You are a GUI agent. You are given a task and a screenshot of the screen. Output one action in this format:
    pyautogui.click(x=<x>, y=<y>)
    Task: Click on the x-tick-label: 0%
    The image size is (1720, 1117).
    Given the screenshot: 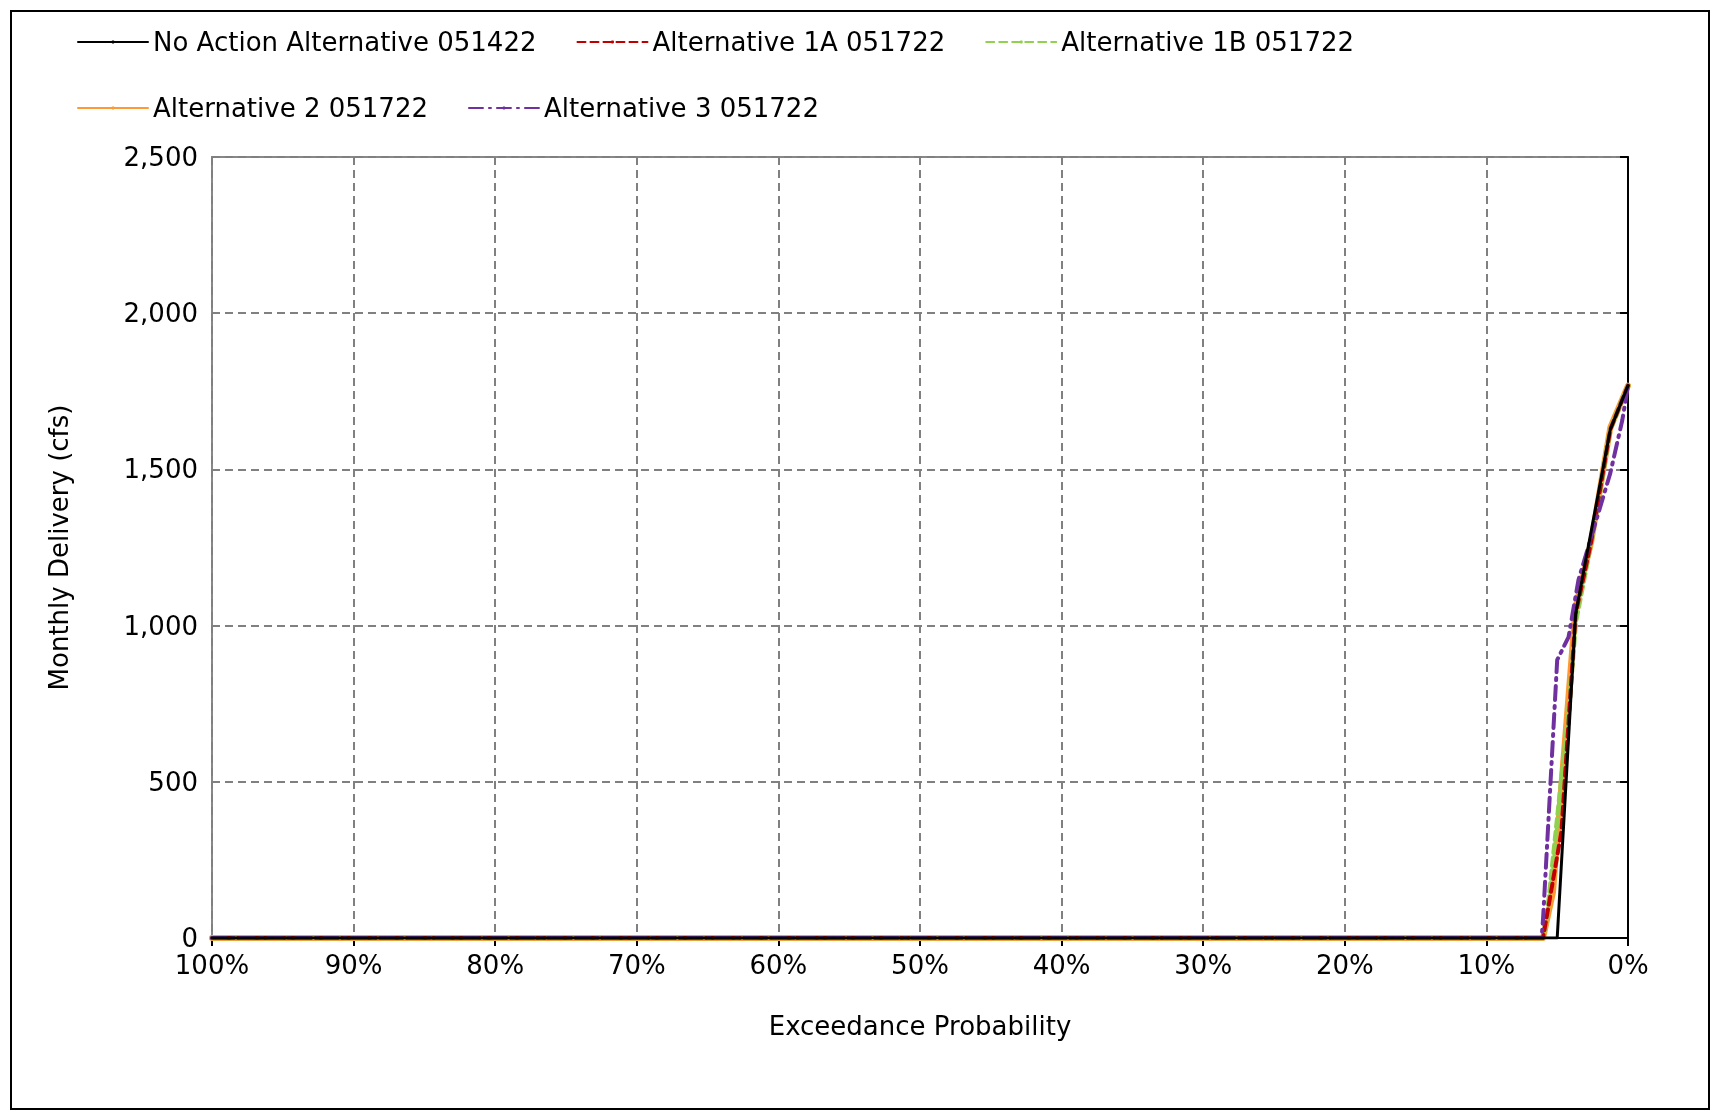 What is the action you would take?
    pyautogui.click(x=1628, y=965)
    